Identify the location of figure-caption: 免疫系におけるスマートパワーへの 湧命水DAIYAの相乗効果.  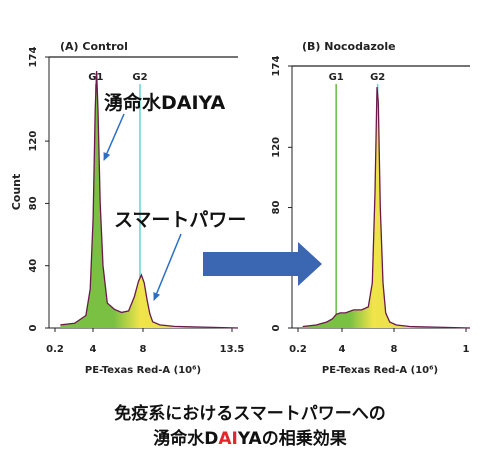
(250, 427).